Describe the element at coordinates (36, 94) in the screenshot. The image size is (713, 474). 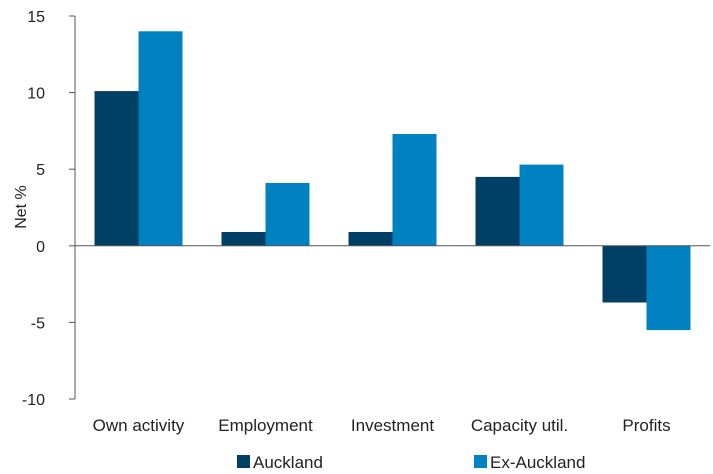
I see `y-tick-label: 10` at that location.